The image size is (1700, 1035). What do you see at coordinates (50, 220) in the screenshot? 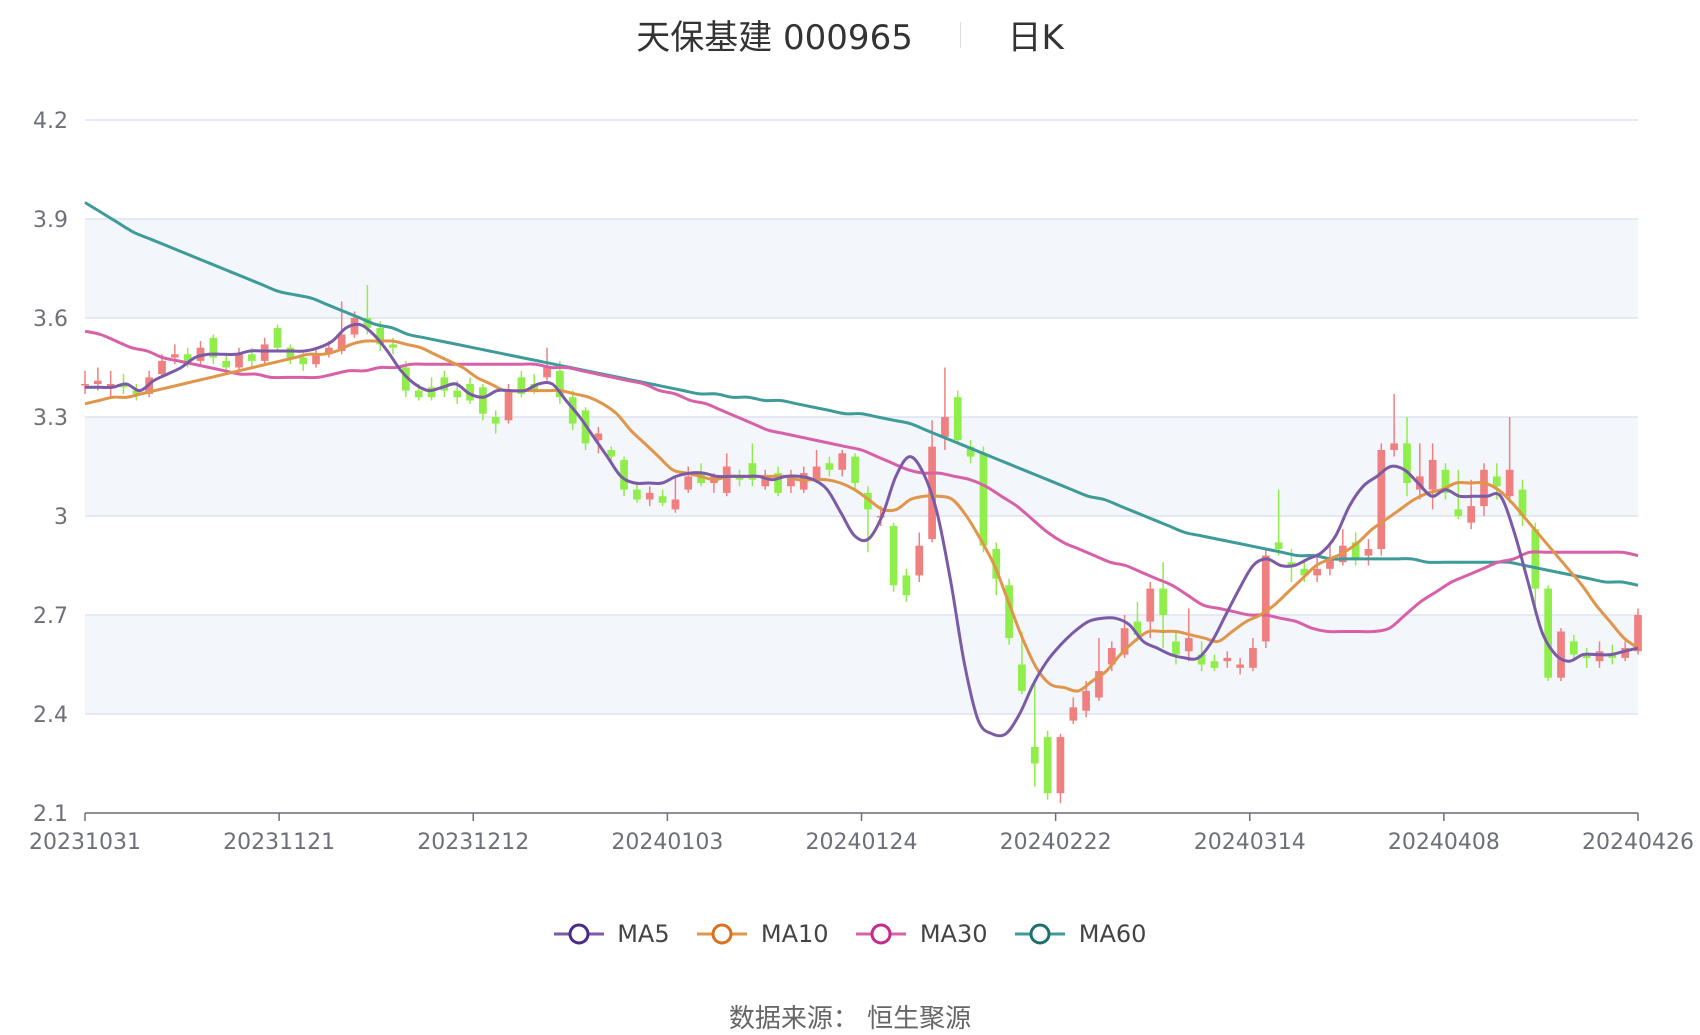
I see `y-tick-label: 3.9` at bounding box center [50, 220].